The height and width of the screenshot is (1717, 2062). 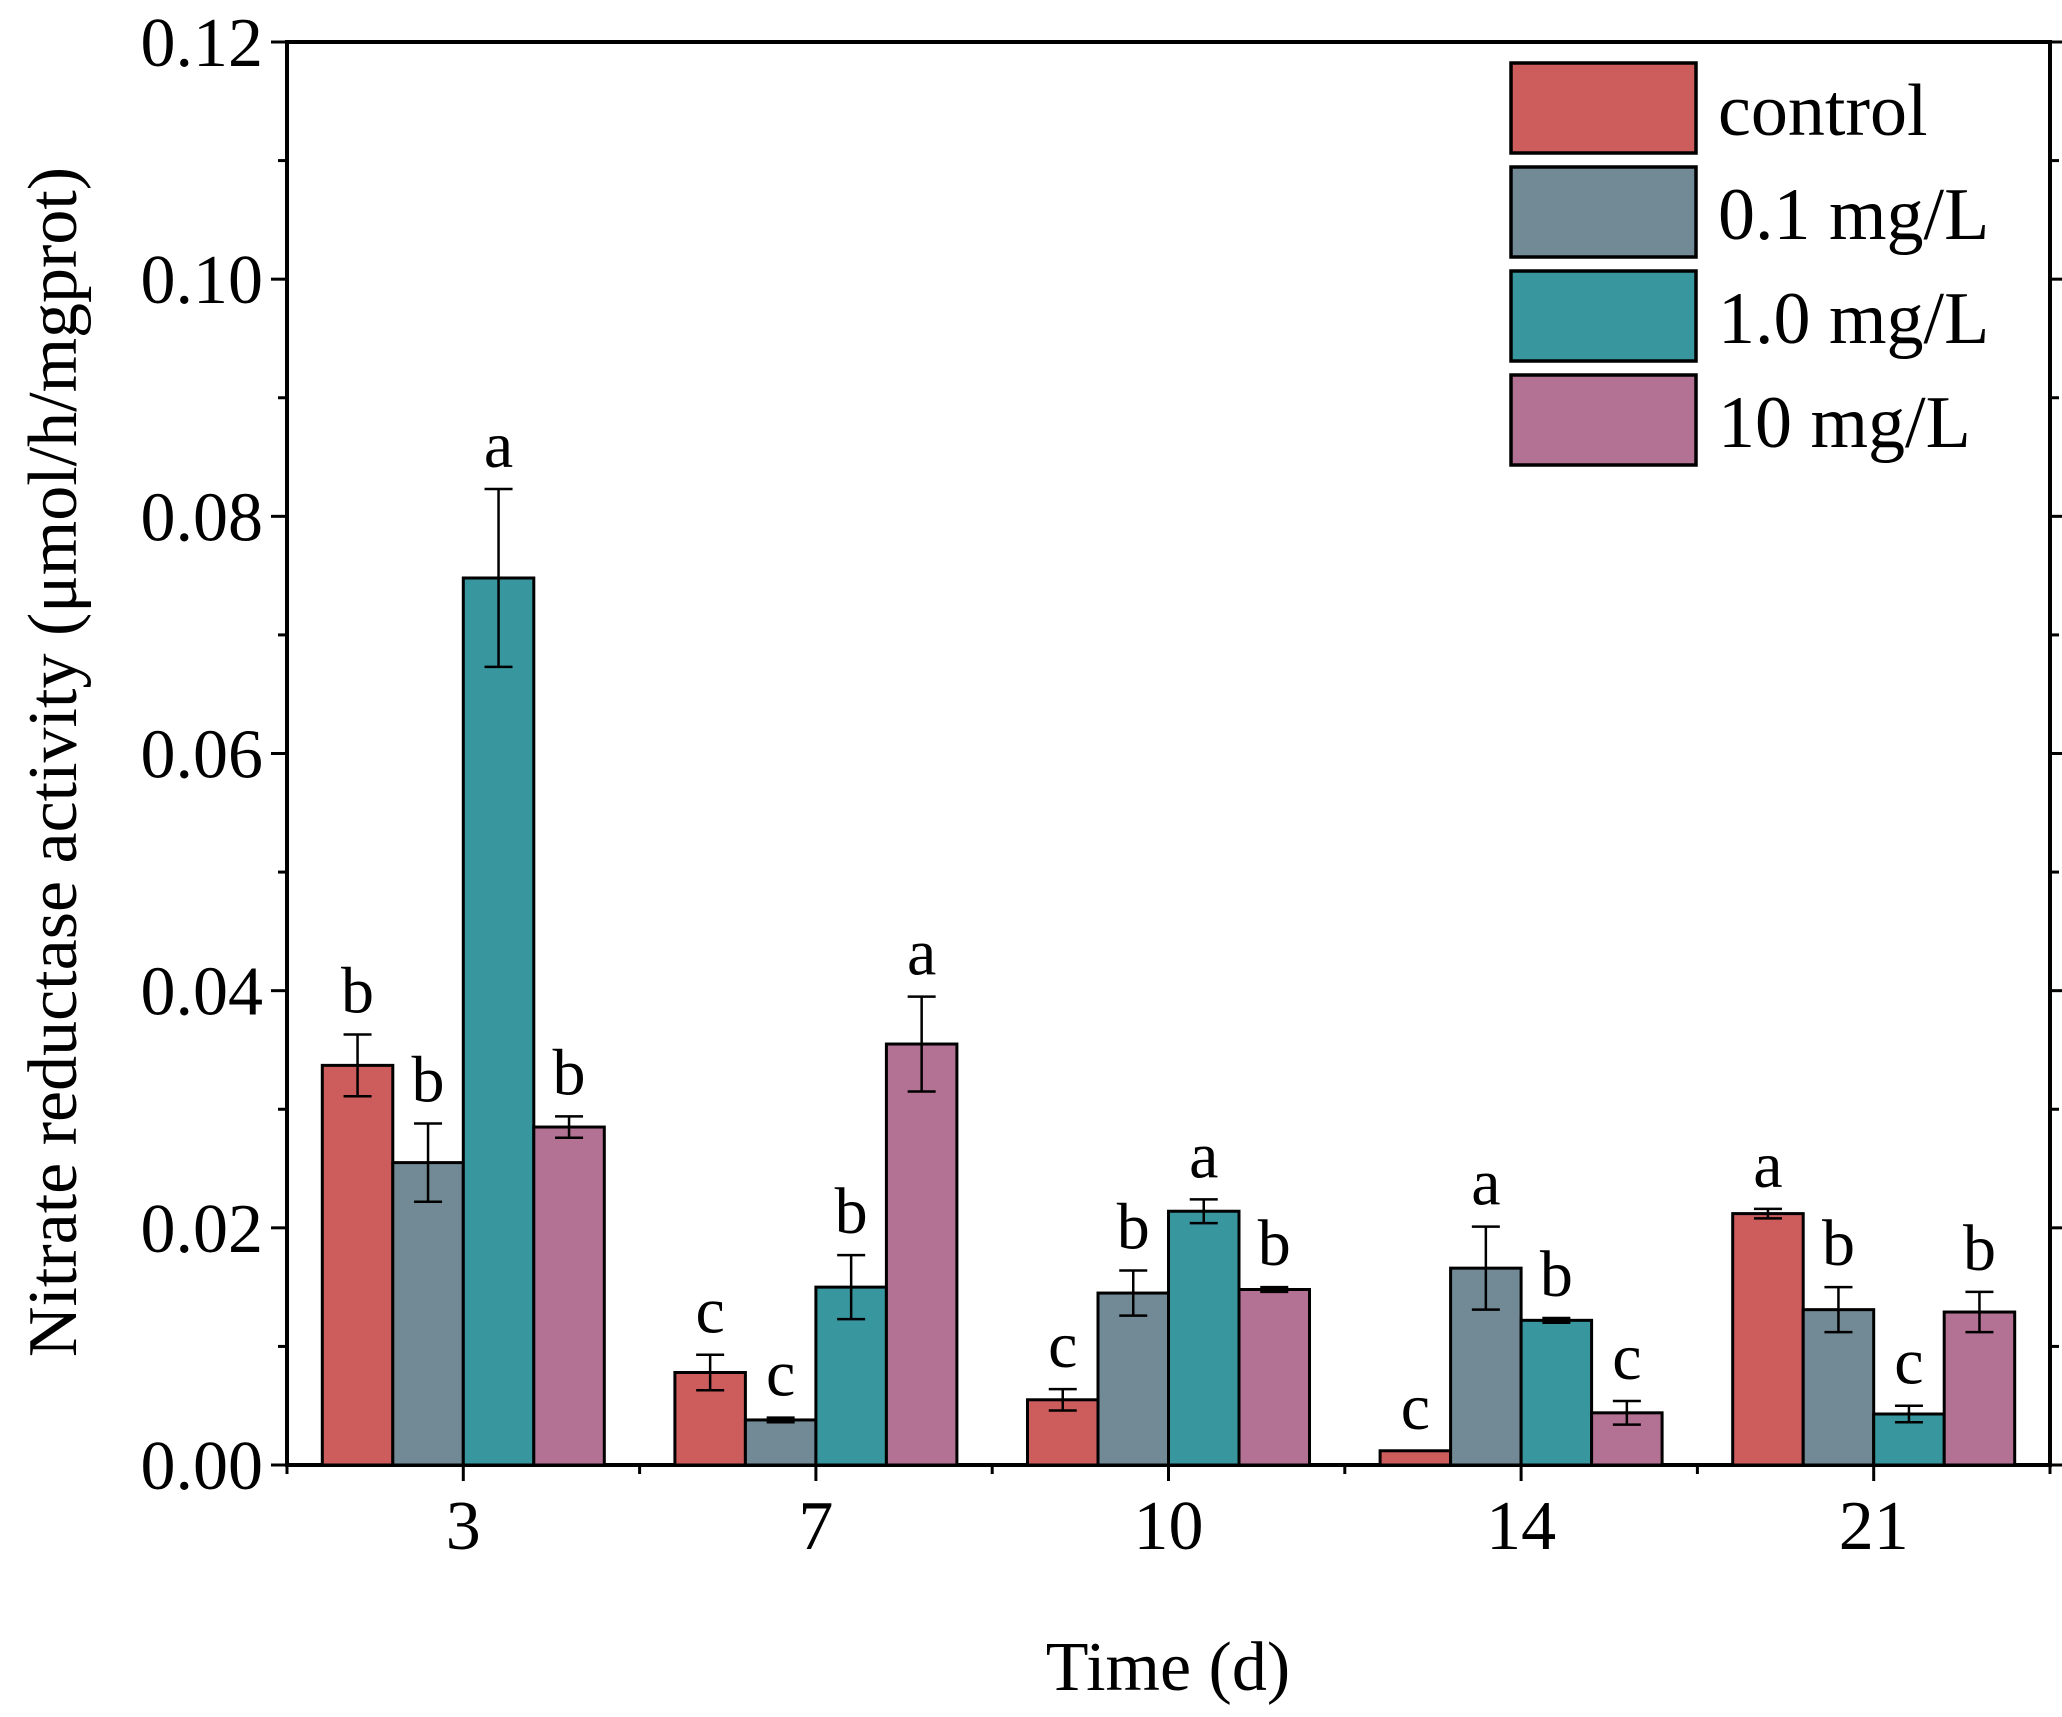 I want to click on x-tick-label: 7, so click(x=815, y=1526).